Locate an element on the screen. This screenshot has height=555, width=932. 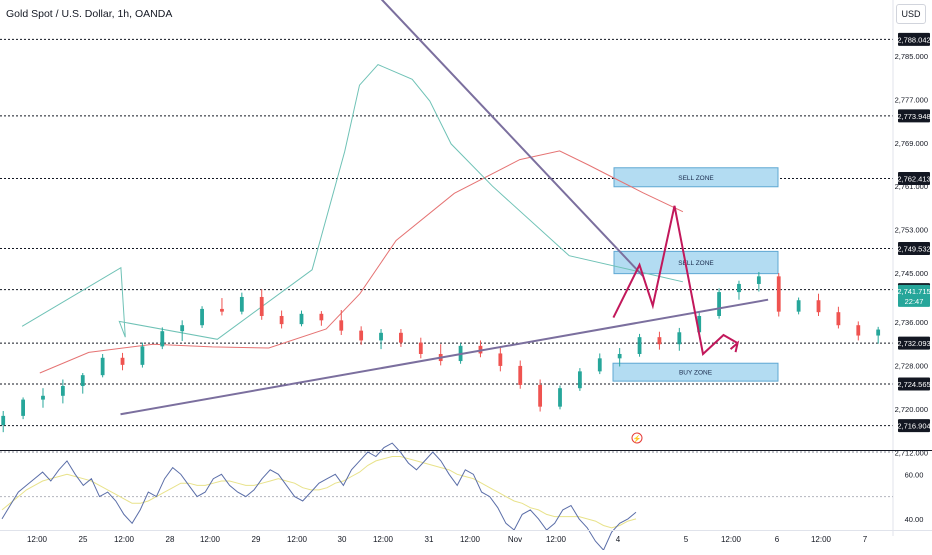
event-icon-glyph: ⚡ is located at coordinates (637, 438).